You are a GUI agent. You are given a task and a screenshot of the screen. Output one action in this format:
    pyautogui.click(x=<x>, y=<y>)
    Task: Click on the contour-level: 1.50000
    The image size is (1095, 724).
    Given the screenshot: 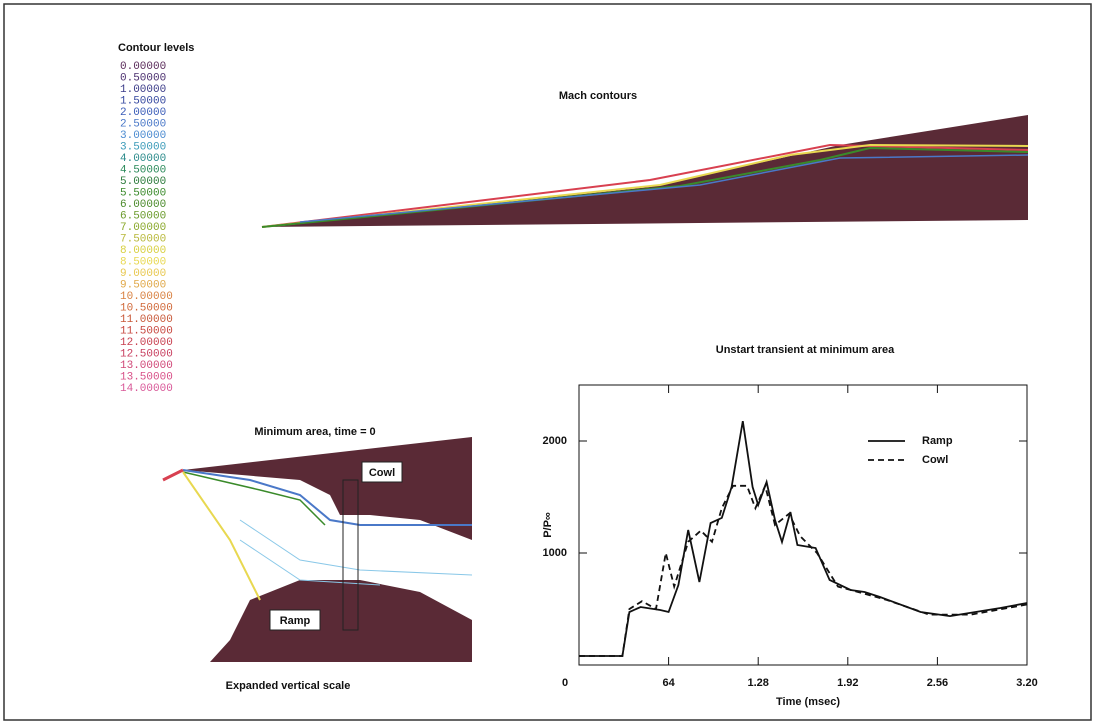 What is the action you would take?
    pyautogui.click(x=143, y=101)
    